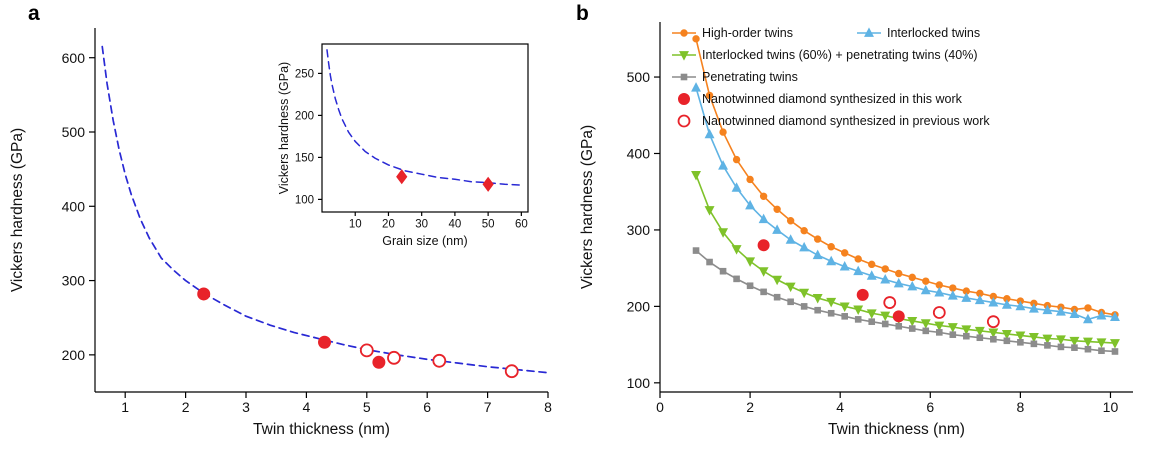 The height and width of the screenshot is (457, 1164). Describe the element at coordinates (521, 225) in the screenshot. I see `svg-text: 60` at that location.